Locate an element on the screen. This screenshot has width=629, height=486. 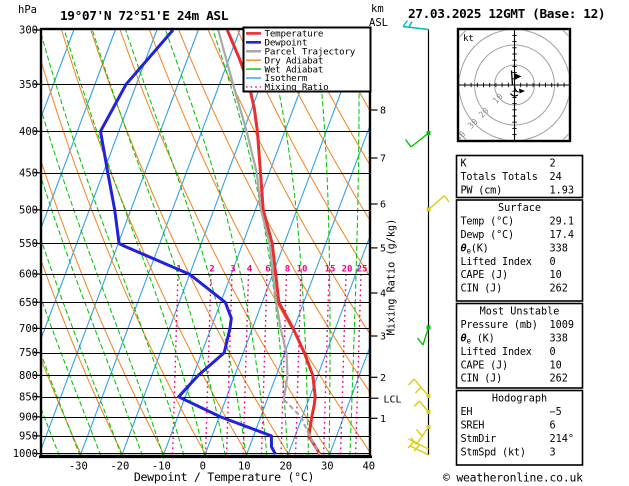
copyright-label: © weatheronline.co.uk is located at coordinates (513, 478).